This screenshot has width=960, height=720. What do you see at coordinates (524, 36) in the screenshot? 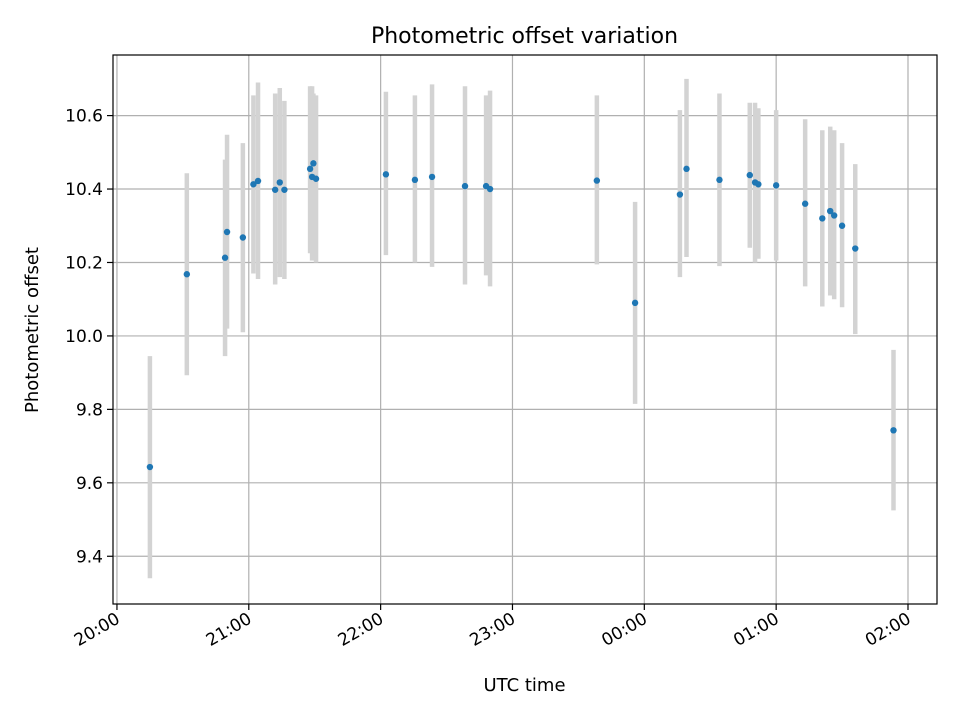
I see `chart-title: Photometric offset variation` at bounding box center [524, 36].